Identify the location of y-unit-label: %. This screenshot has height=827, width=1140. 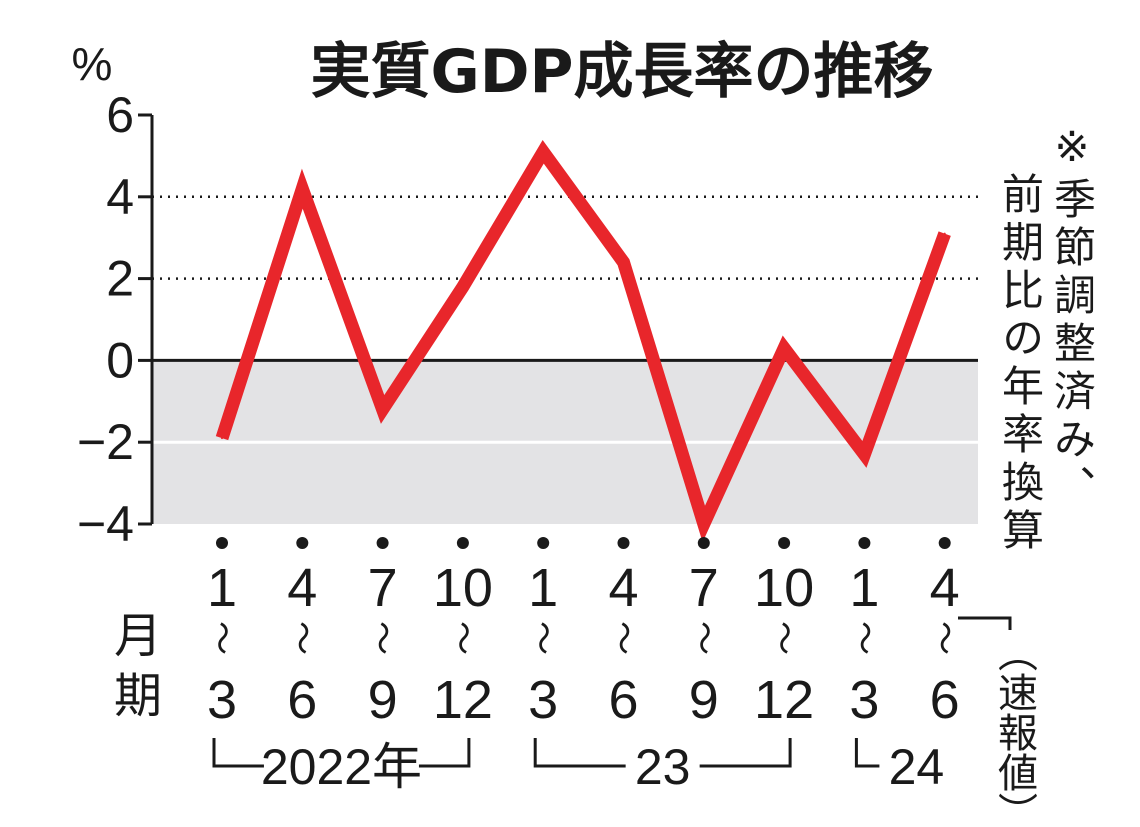
(92, 64).